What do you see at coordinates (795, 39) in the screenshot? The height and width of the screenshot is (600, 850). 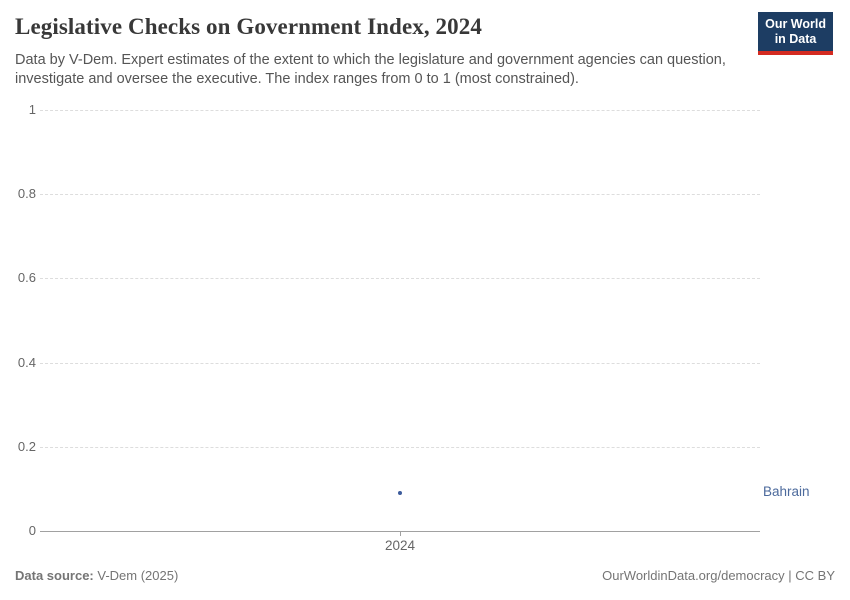 I see `owid-logo-line2: in Data` at bounding box center [795, 39].